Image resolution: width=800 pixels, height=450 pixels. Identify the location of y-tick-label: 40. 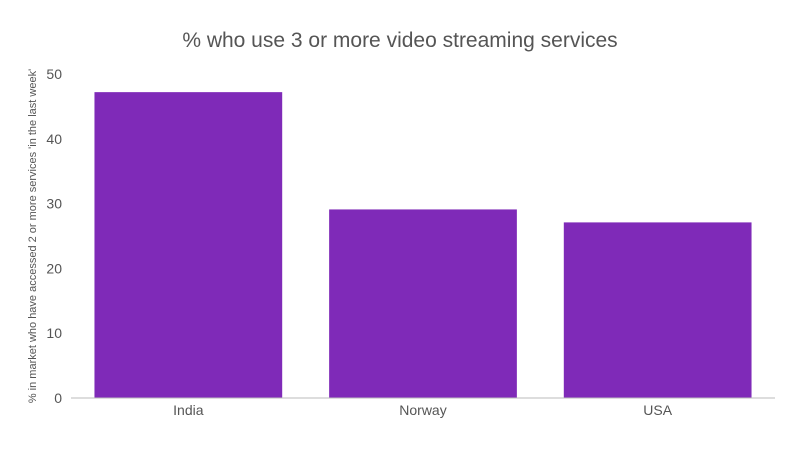
(54, 139).